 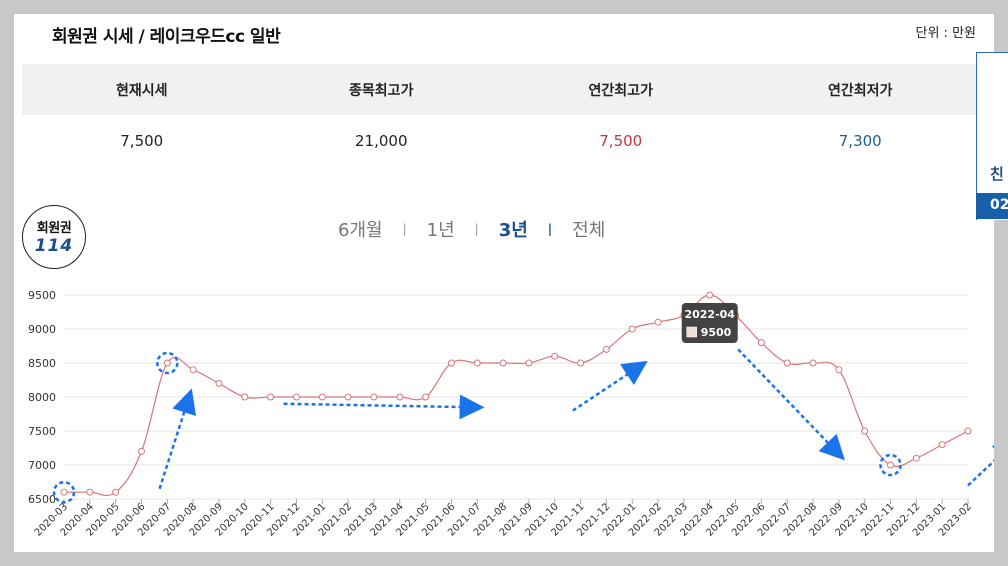 I want to click on col-annual-low: 연간최저가, so click(x=860, y=90).